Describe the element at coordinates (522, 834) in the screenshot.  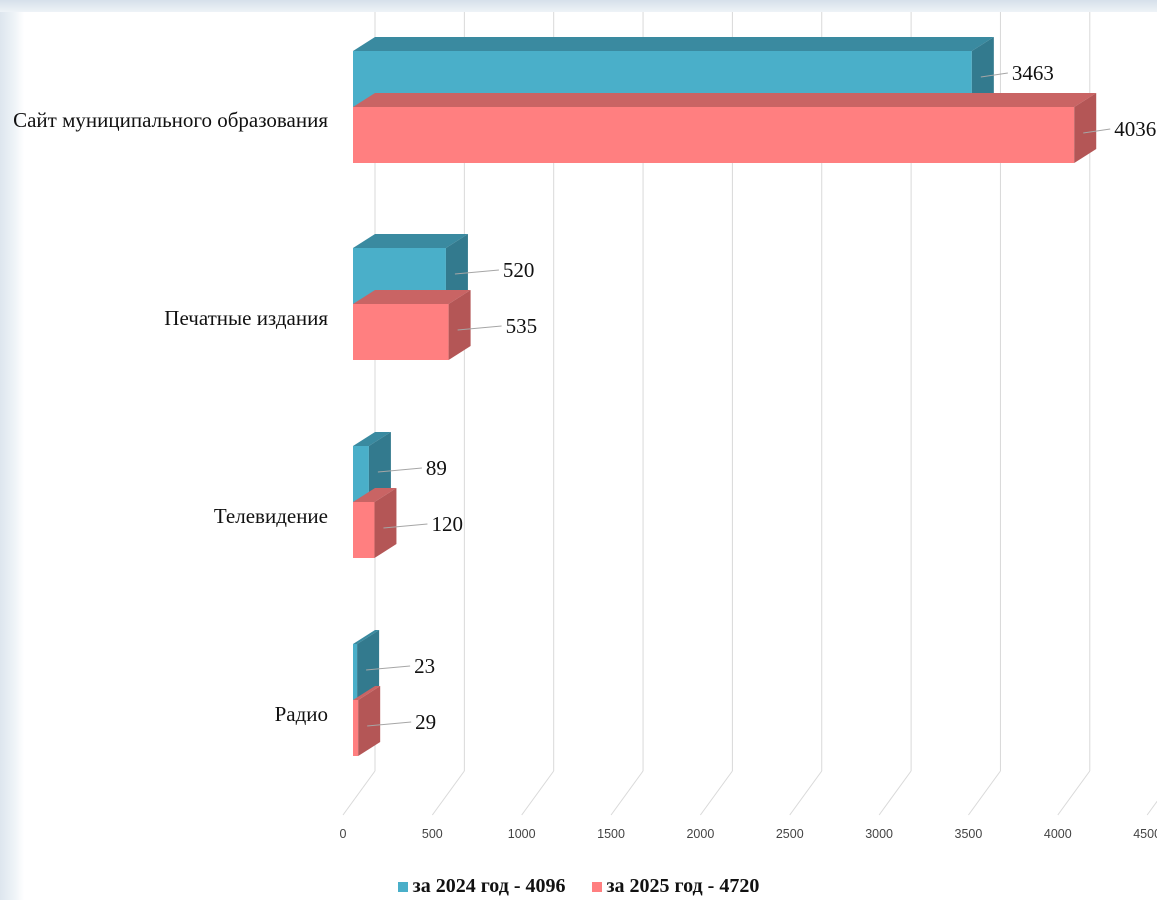
I see `x-tick-label: 1000` at that location.